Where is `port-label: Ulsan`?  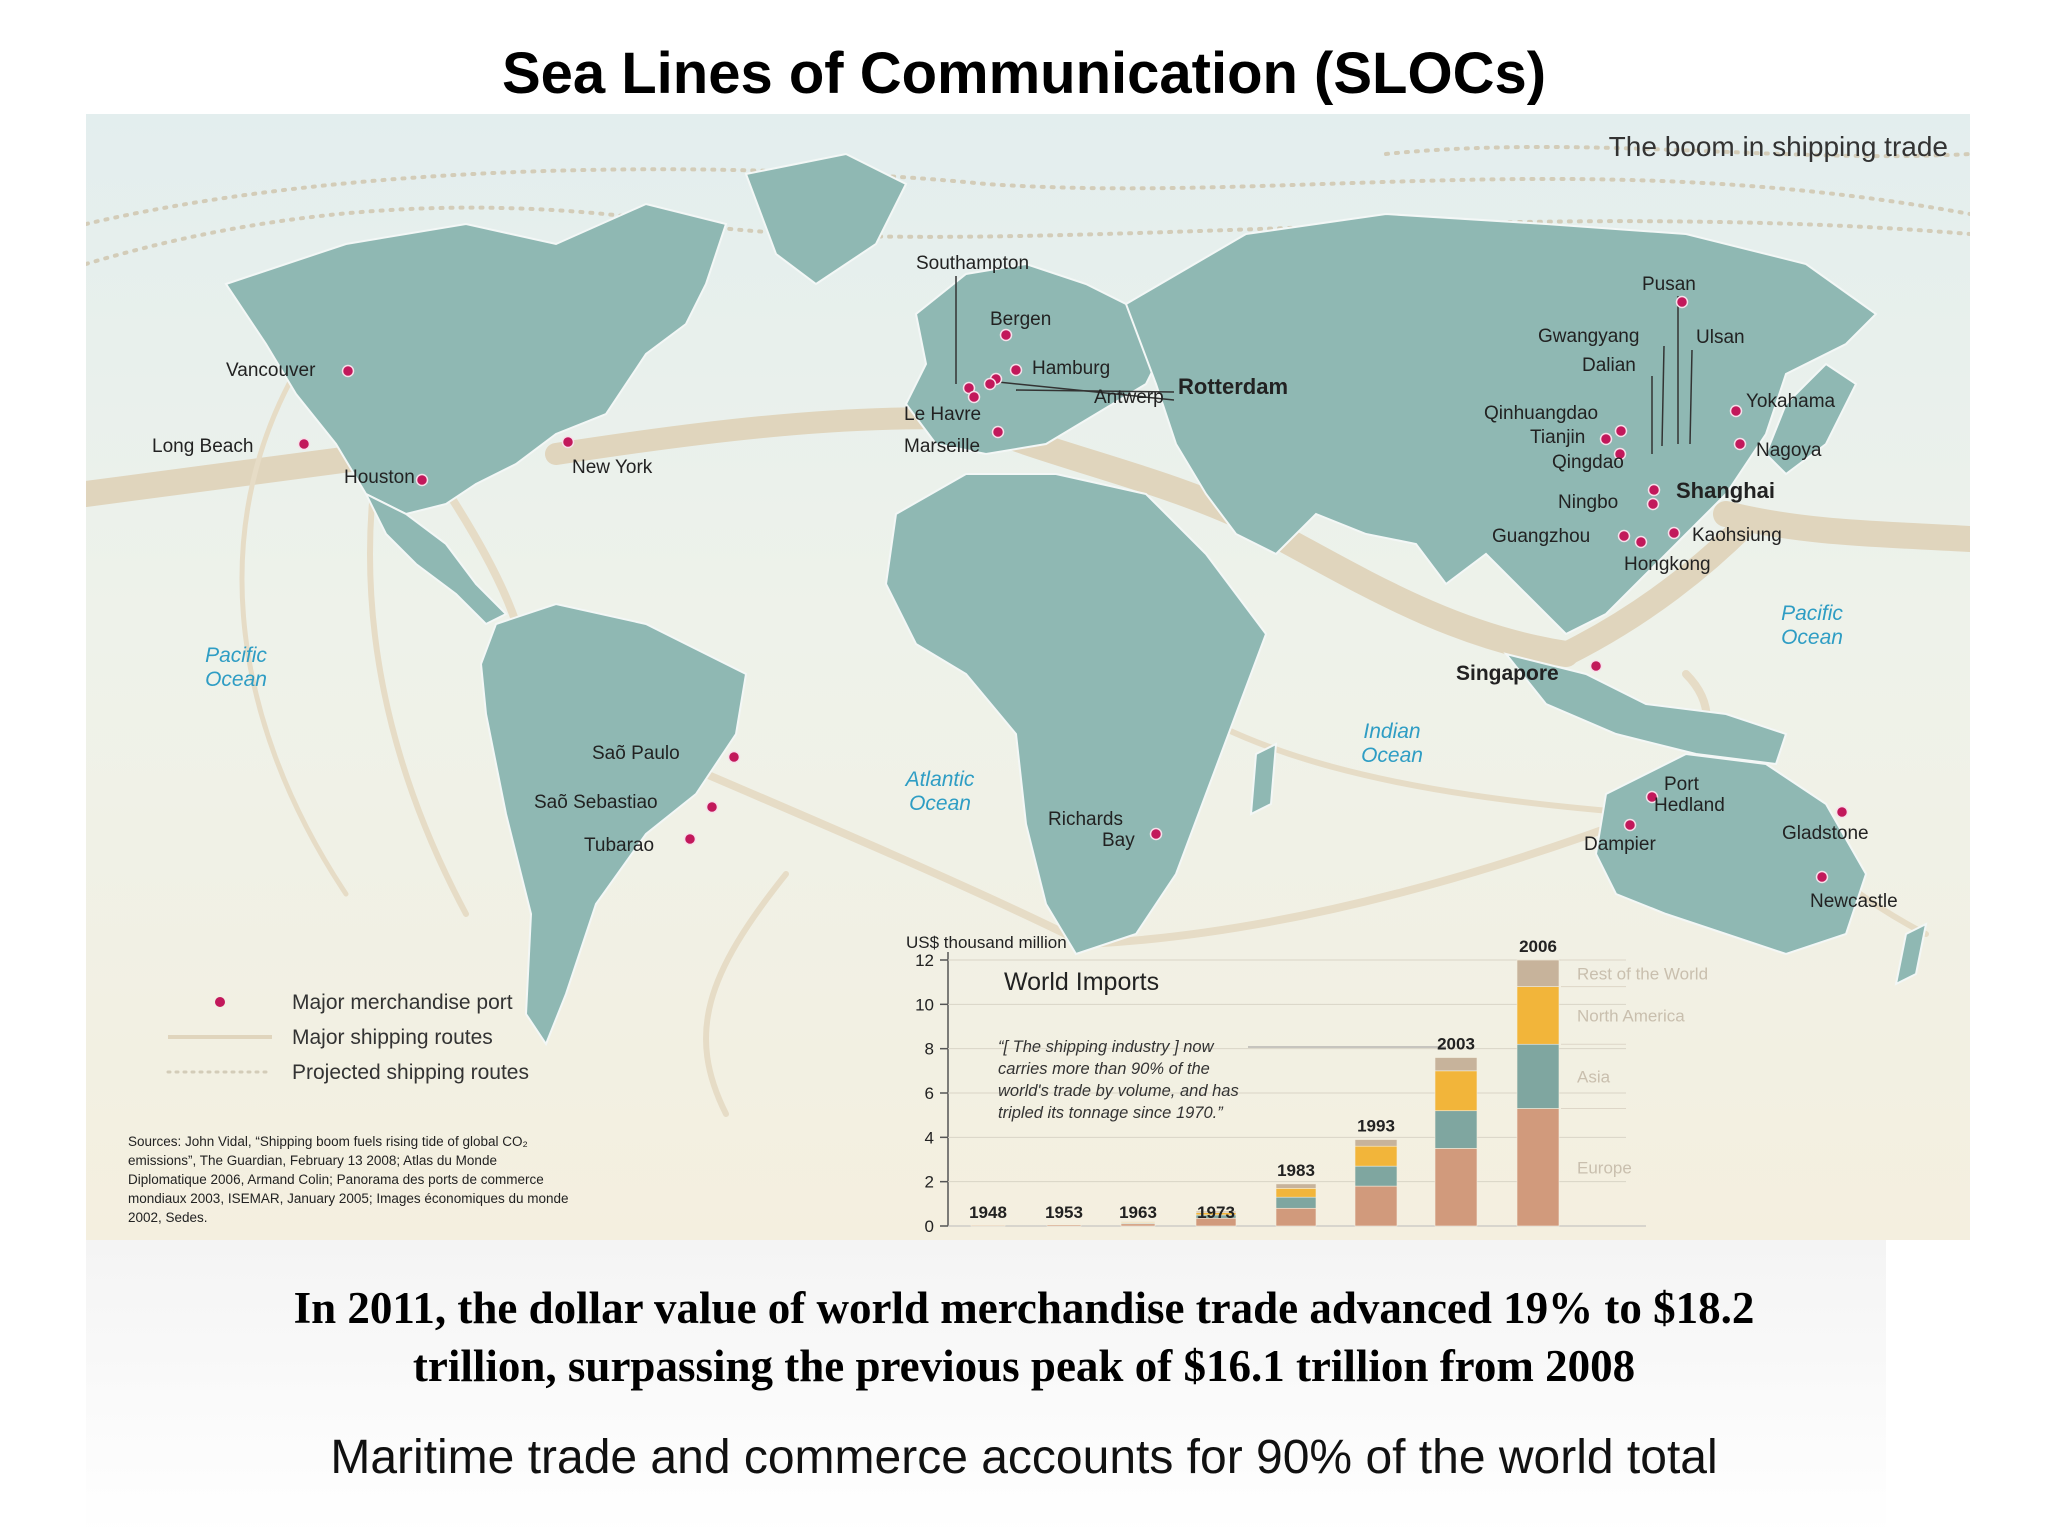 port-label: Ulsan is located at coordinates (1720, 337).